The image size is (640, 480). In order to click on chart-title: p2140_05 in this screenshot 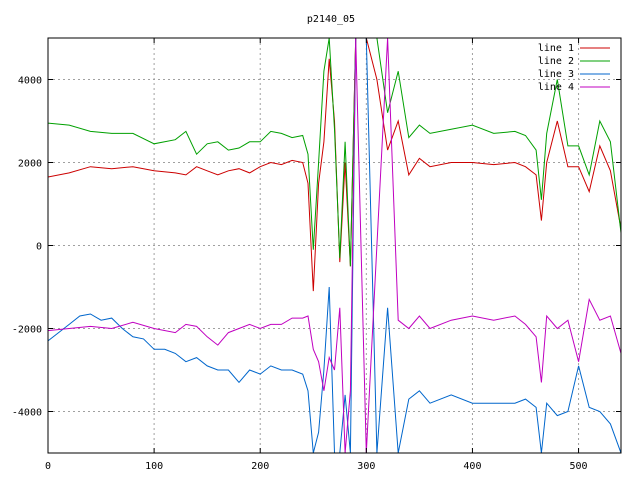, I will do `click(331, 19)`.